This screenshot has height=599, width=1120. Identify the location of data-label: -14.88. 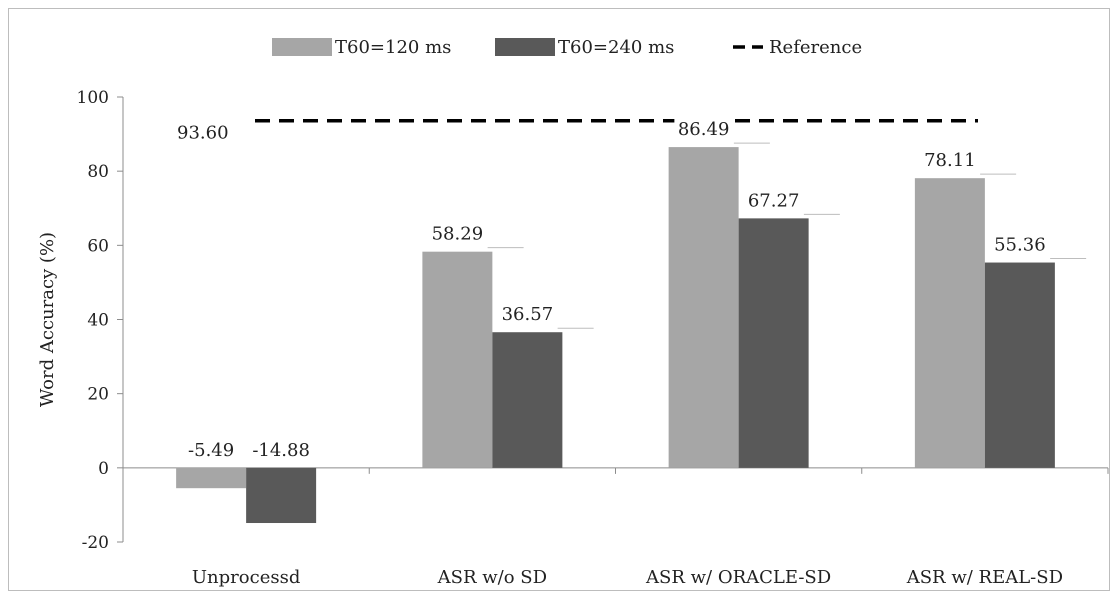
(281, 450).